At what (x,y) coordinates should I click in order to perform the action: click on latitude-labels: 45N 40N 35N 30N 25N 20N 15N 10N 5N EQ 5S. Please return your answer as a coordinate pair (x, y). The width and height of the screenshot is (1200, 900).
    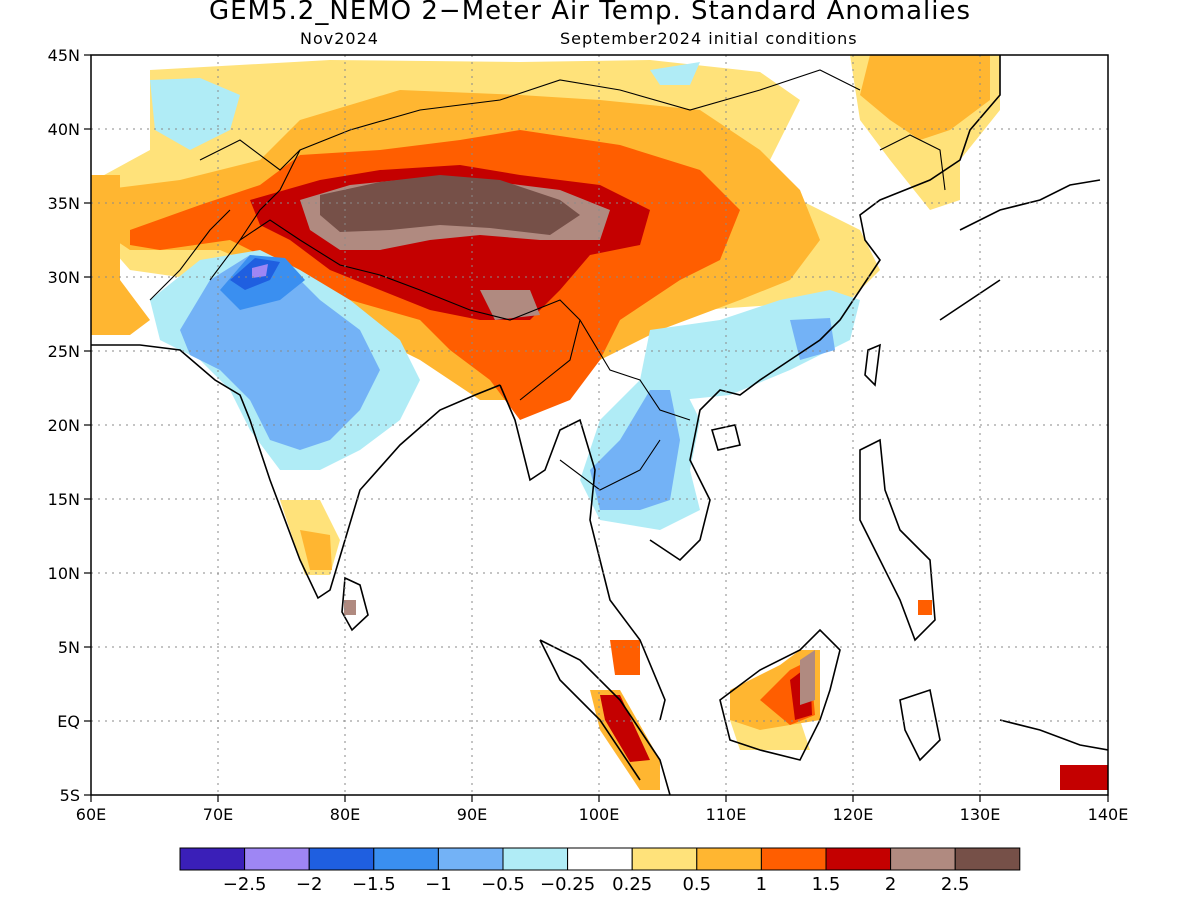
    Looking at the image, I should click on (64, 425).